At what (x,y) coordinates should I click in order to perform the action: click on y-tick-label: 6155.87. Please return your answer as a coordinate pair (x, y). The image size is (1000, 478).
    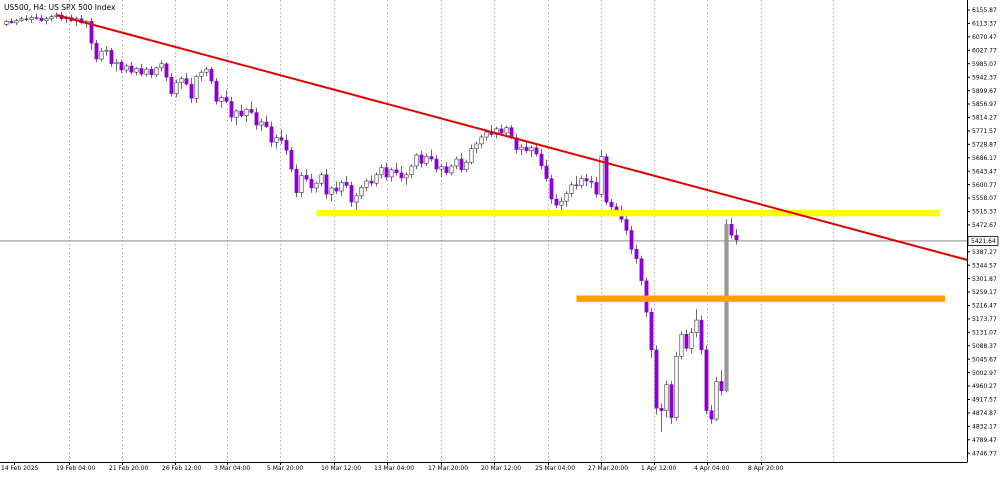
    Looking at the image, I should click on (984, 10).